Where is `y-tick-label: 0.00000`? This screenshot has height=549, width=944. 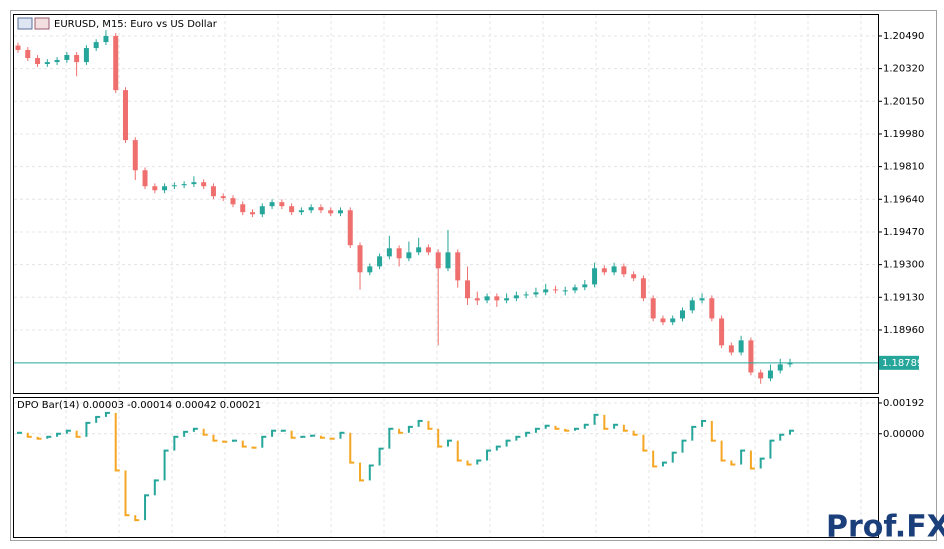
y-tick-label: 0.00000 is located at coordinates (903, 434).